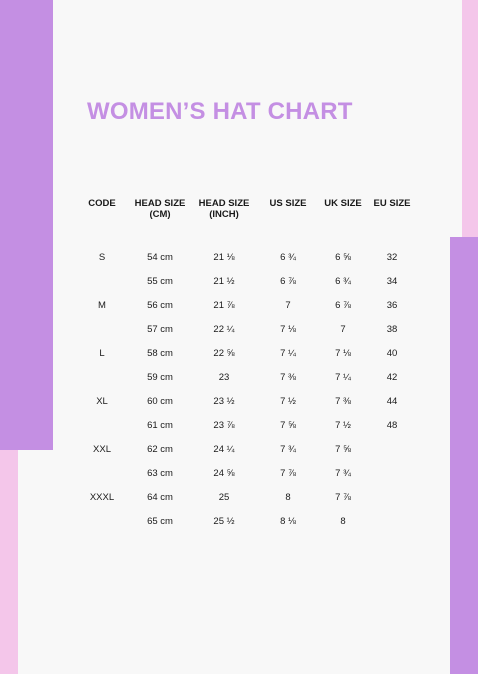 The width and height of the screenshot is (478, 674). I want to click on cell-head-size-cm: 60 cm, so click(160, 401).